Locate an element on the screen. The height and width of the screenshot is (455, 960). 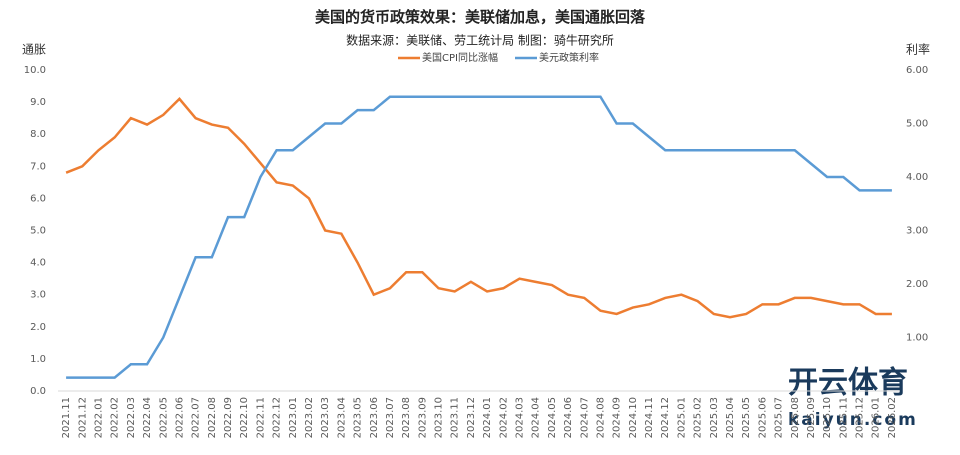
y-tick-label: 7.0 is located at coordinates (38, 166).